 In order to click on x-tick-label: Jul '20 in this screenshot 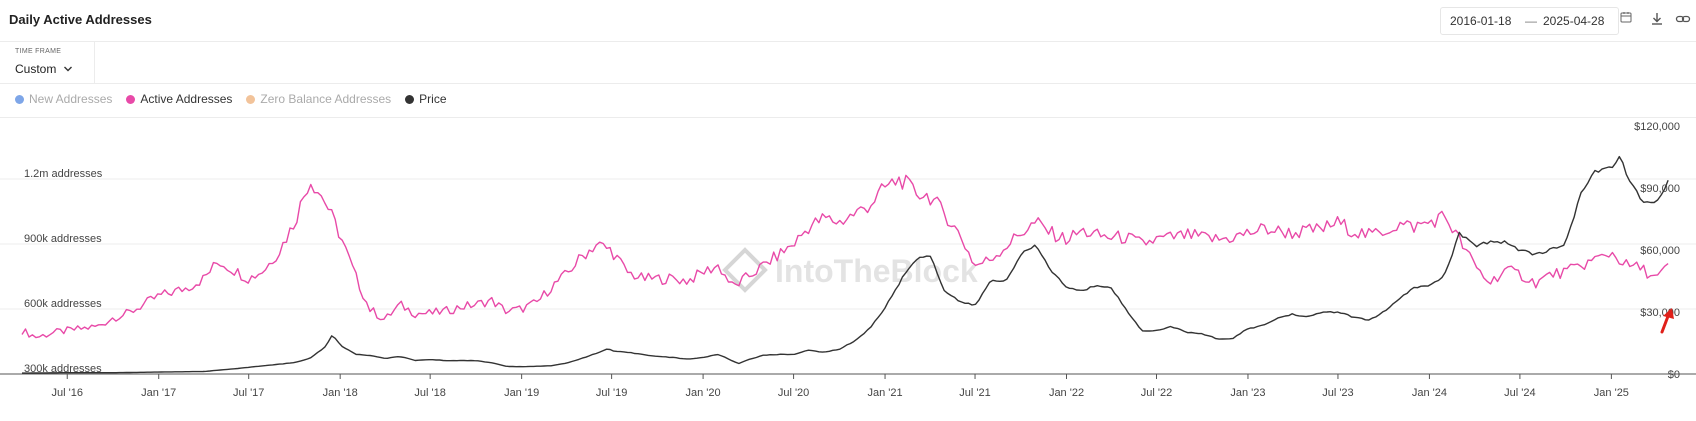, I will do `click(793, 393)`.